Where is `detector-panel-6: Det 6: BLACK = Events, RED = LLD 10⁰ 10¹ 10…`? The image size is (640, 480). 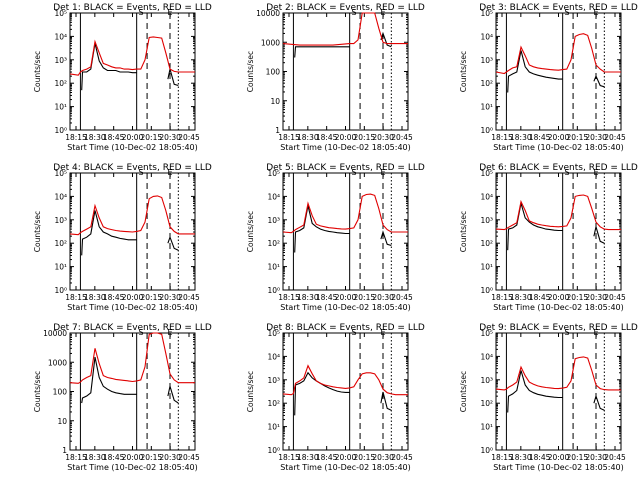 detector-panel-6: Det 6: BLACK = Events, RED = LLD 10⁰ 10¹ 10… is located at coordinates (548, 237).